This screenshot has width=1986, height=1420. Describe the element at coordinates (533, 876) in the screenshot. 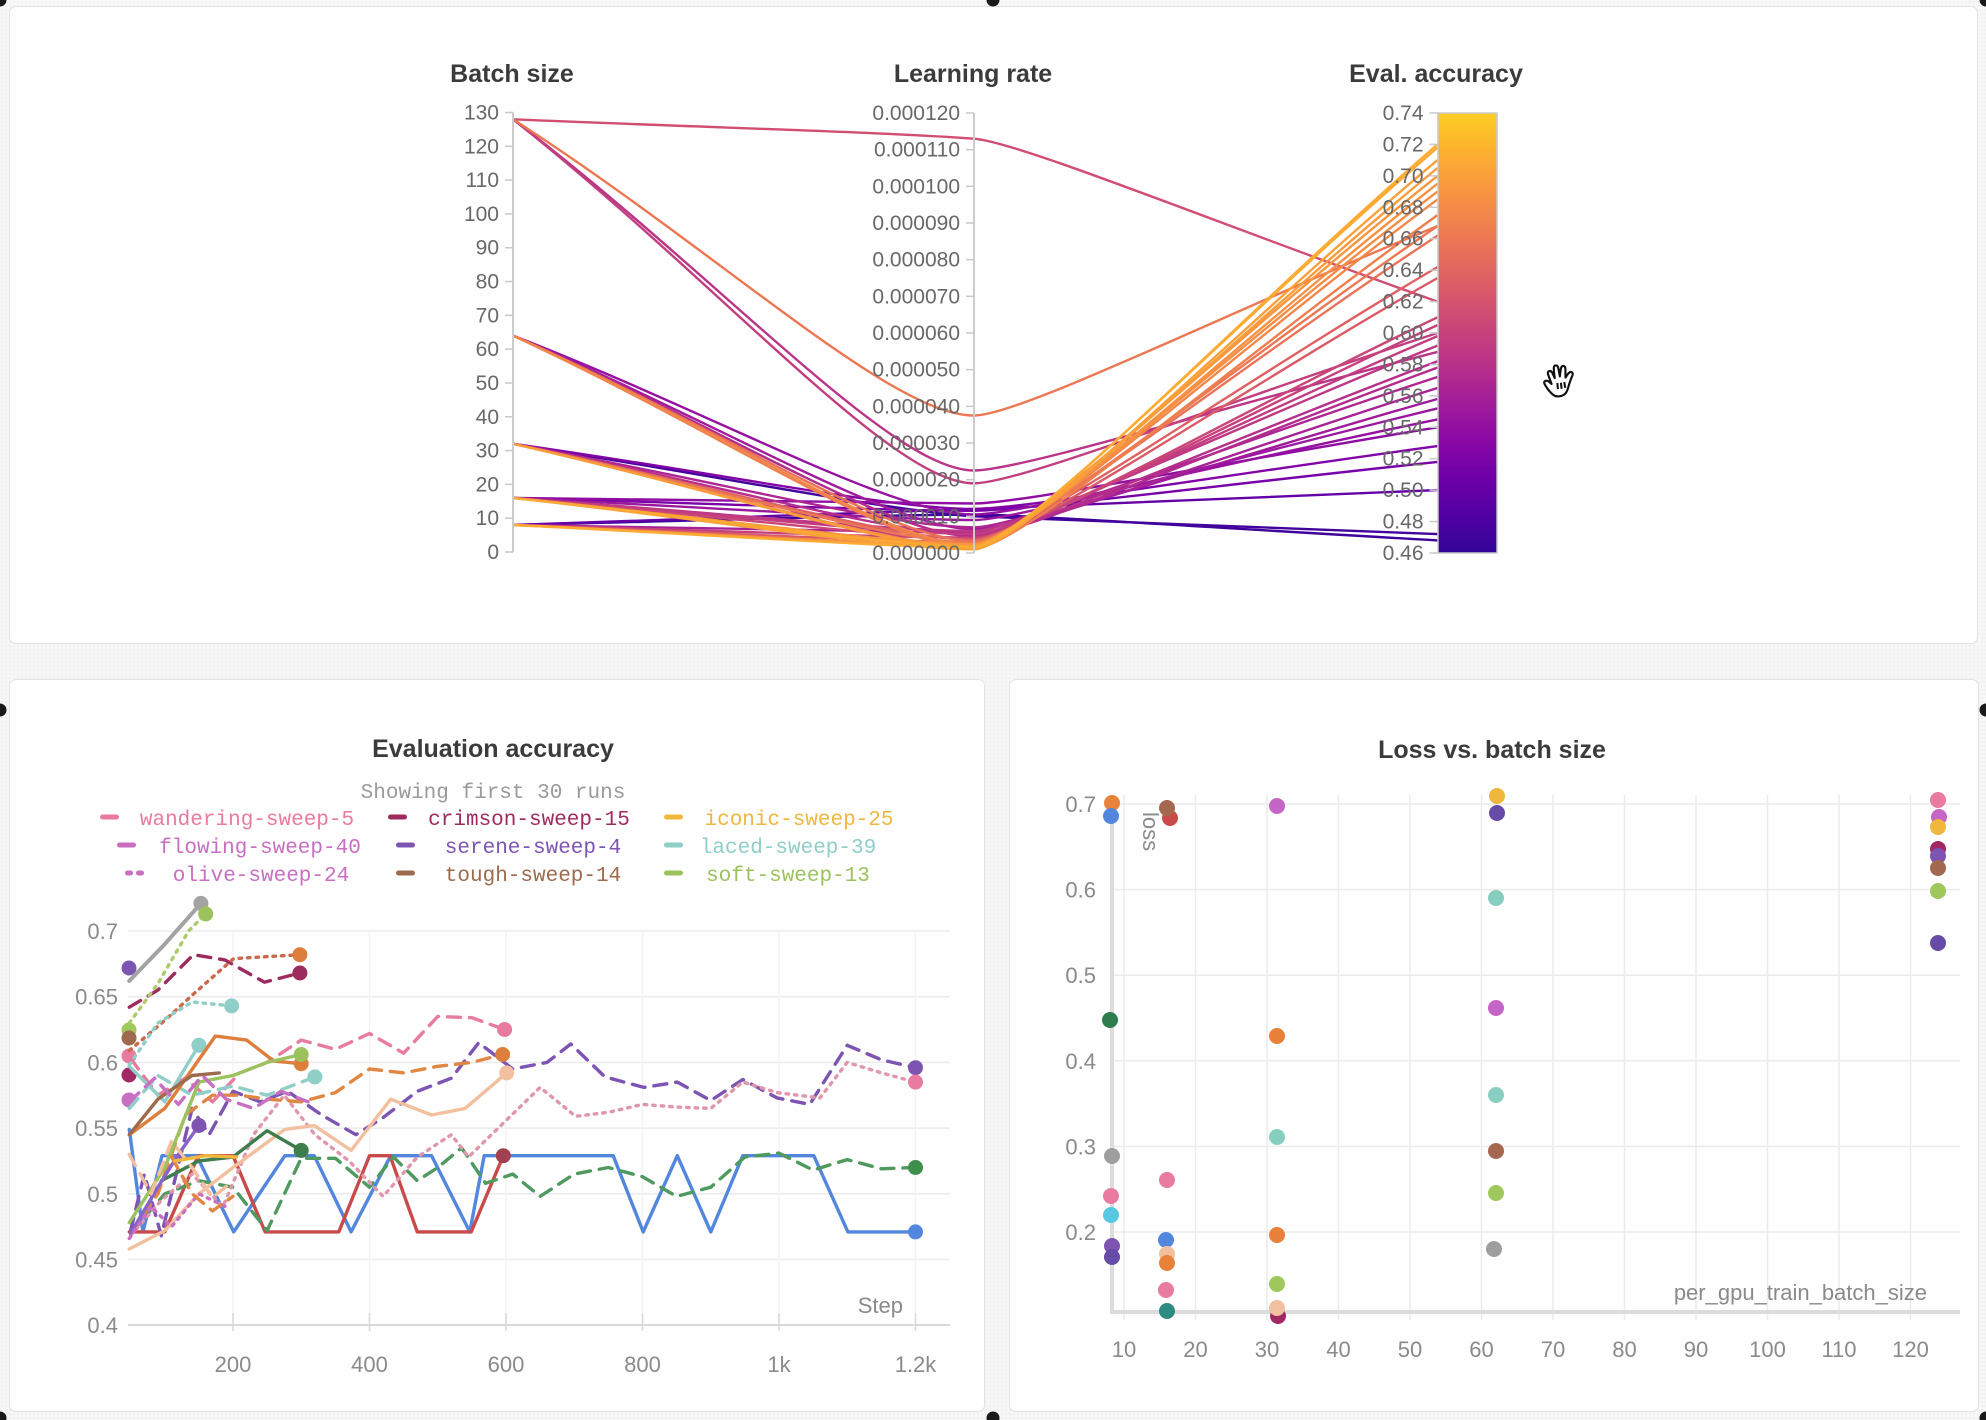

I see `svg-text: tough-sweep-14` at that location.